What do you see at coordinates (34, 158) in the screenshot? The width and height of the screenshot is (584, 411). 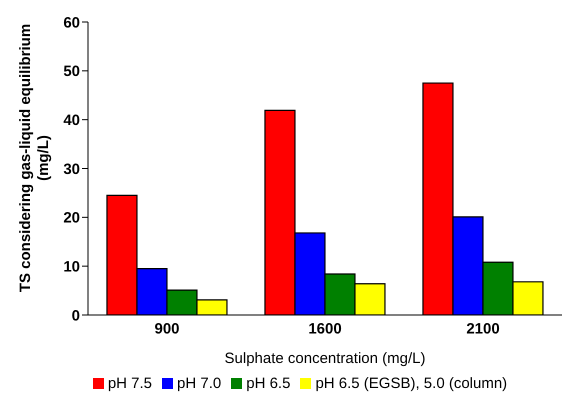 I see `y-axis-title: TS considering gas-liquid equilibrium (mg/L)` at bounding box center [34, 158].